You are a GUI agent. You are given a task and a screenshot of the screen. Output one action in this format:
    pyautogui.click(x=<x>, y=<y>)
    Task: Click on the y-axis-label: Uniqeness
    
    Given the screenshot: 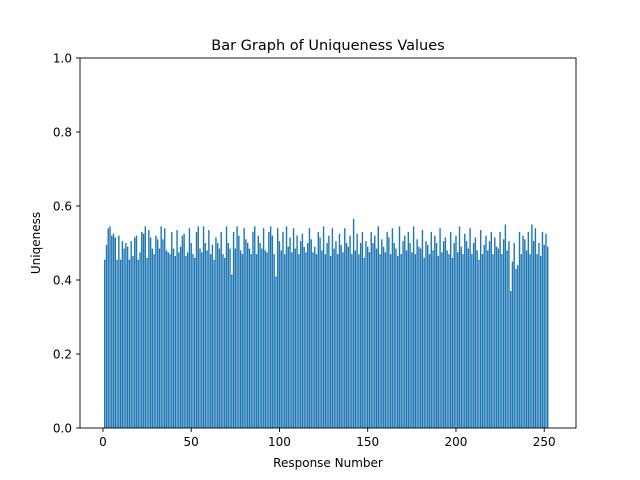 What is the action you would take?
    pyautogui.click(x=36, y=243)
    